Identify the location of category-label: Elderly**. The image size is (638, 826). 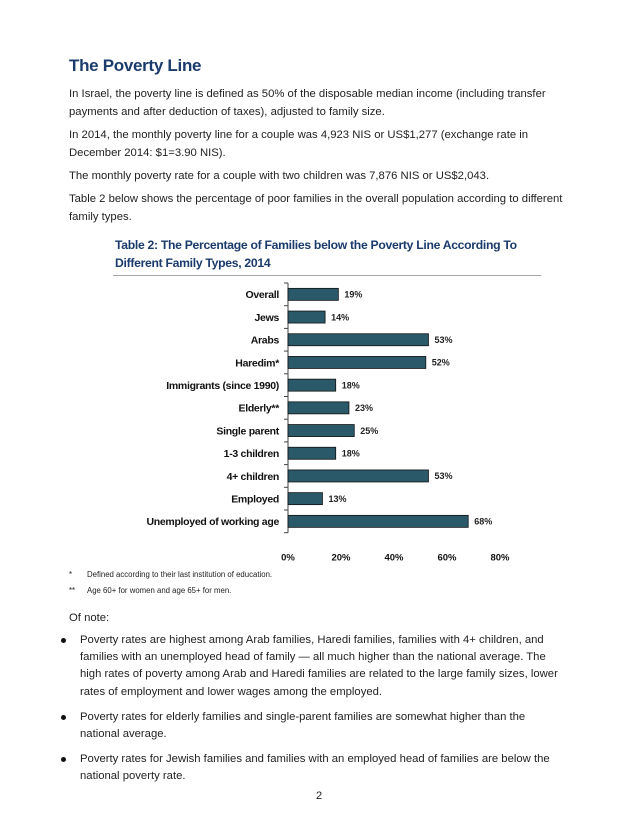
(260, 409).